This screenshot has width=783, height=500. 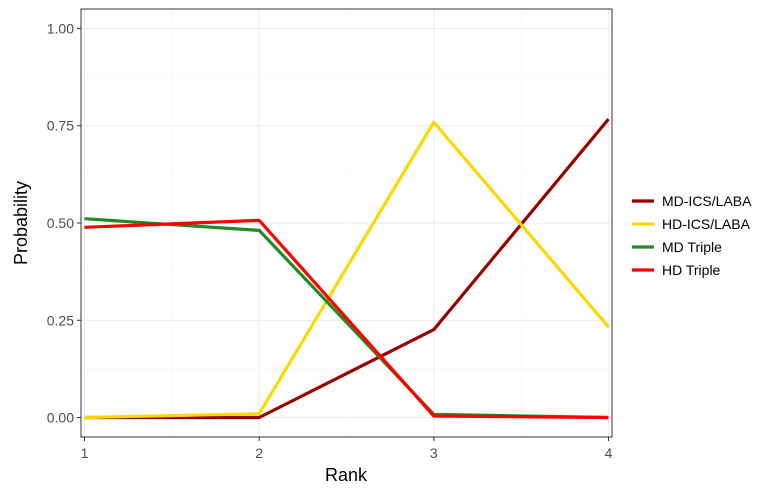 What do you see at coordinates (346, 475) in the screenshot?
I see `x-axis-title: Rank` at bounding box center [346, 475].